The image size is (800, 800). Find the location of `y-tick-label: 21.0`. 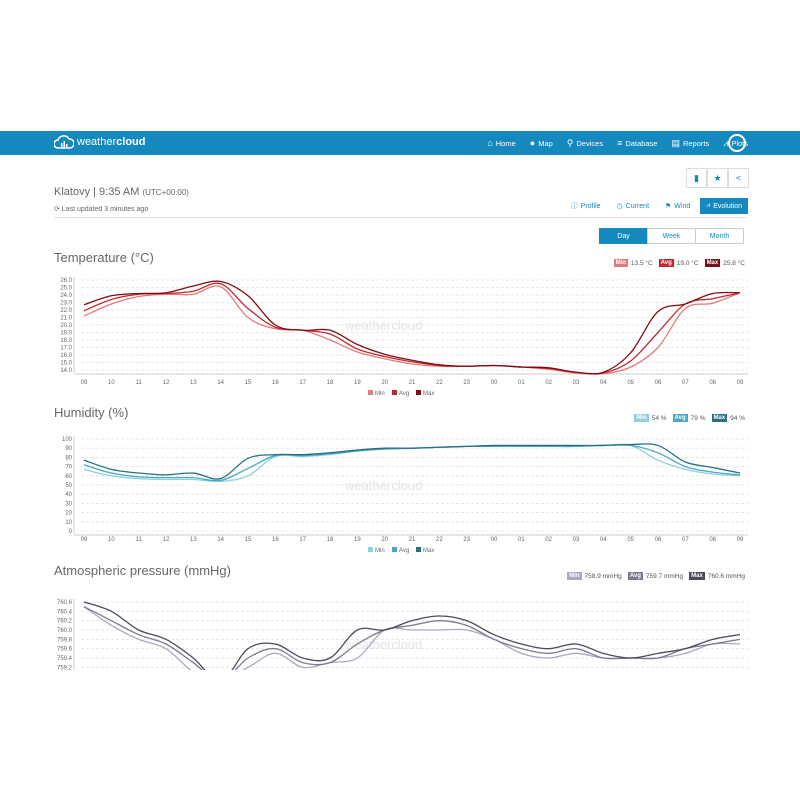

y-tick-label: 21.0 is located at coordinates (66, 319).